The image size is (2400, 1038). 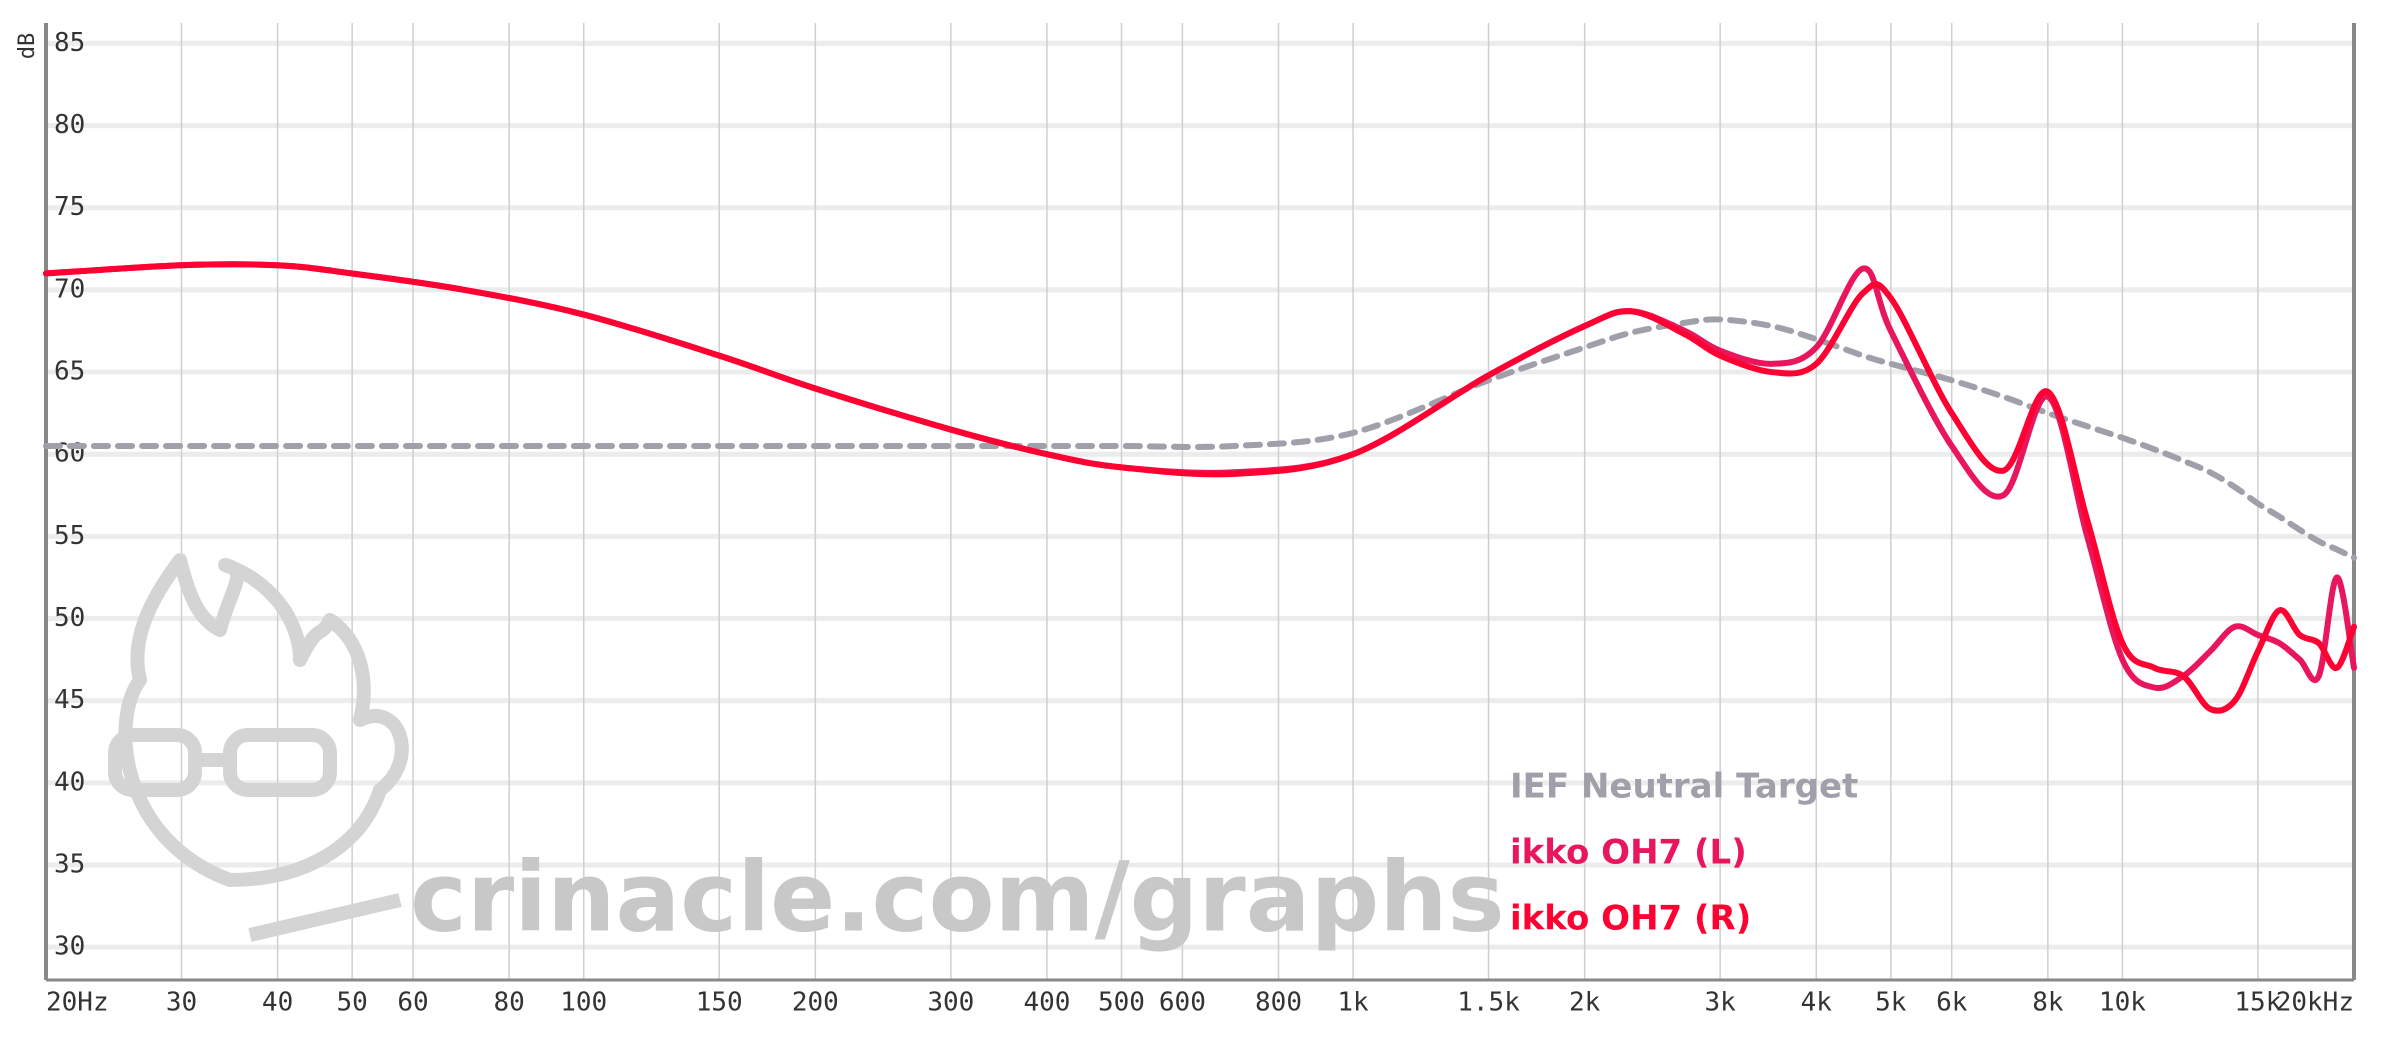 What do you see at coordinates (1720, 1003) in the screenshot?
I see `x-tick-label: 3k` at bounding box center [1720, 1003].